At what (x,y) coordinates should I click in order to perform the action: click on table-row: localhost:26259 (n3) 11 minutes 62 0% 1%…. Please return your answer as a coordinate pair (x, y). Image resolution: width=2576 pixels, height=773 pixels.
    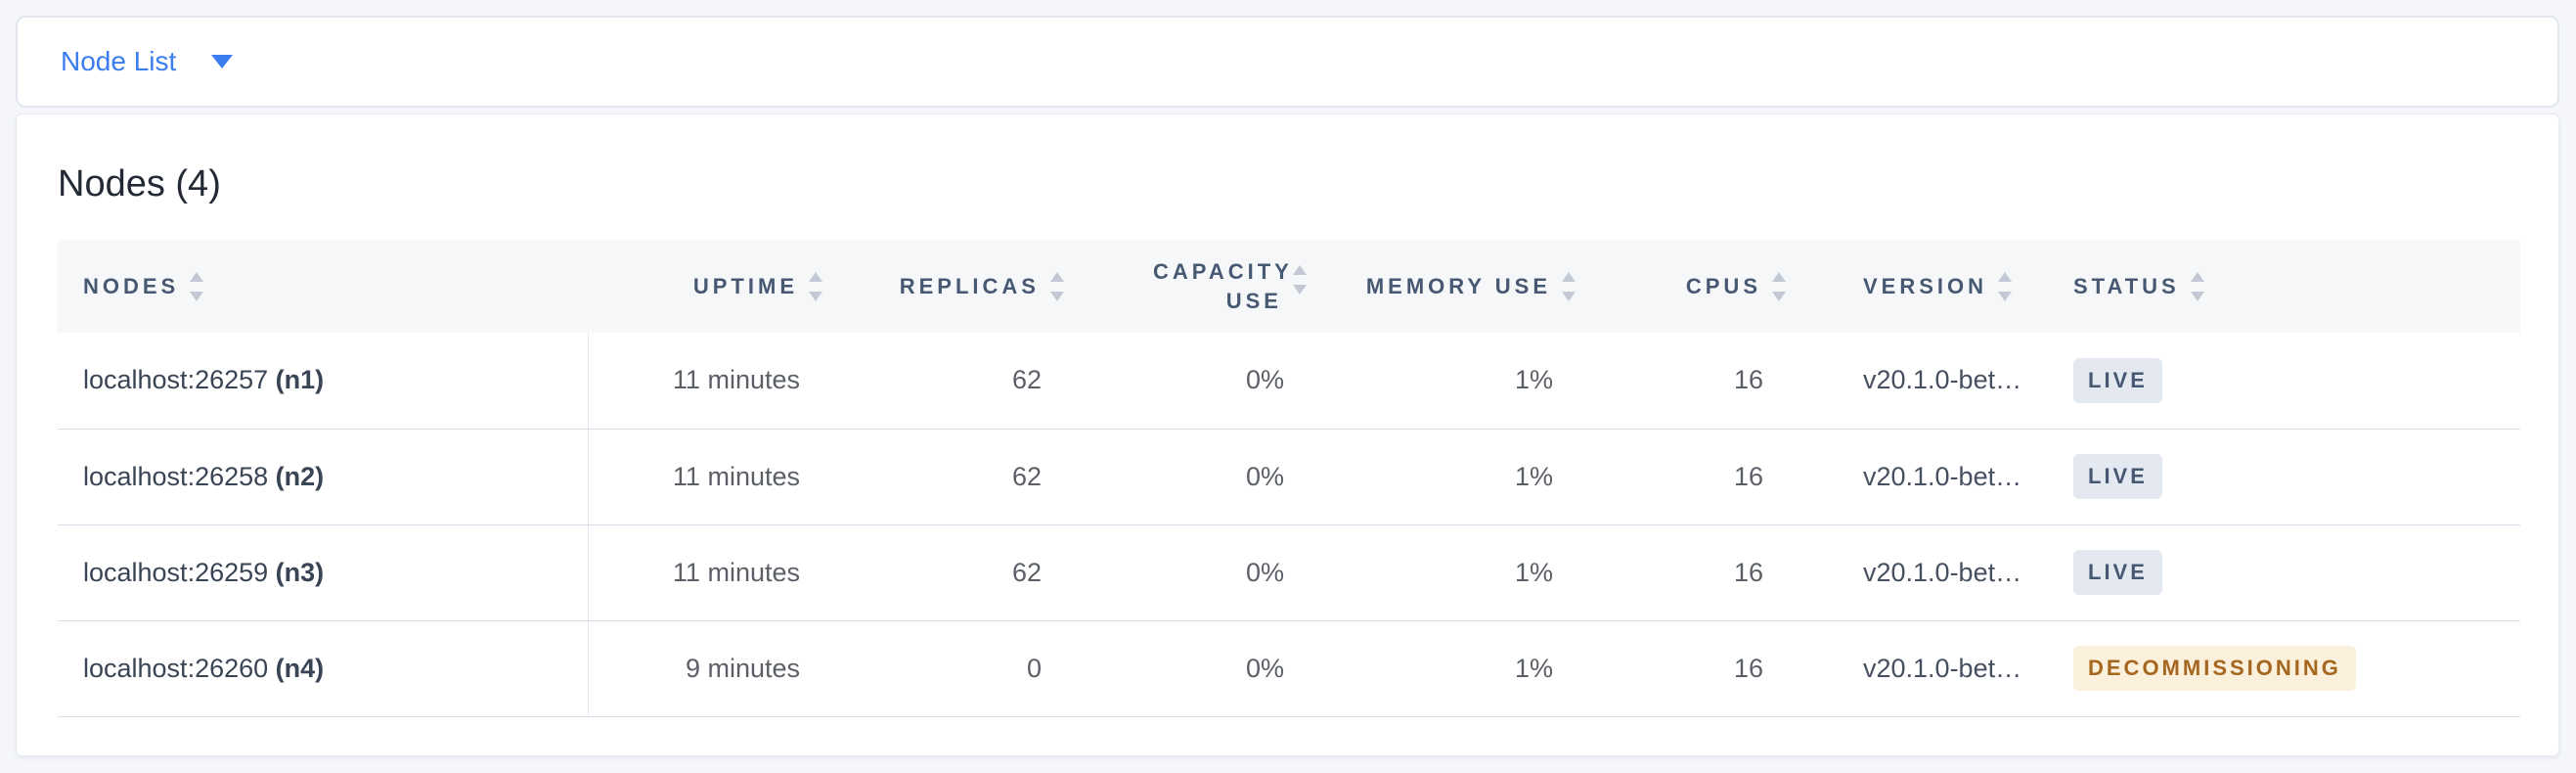
    Looking at the image, I should click on (1289, 572).